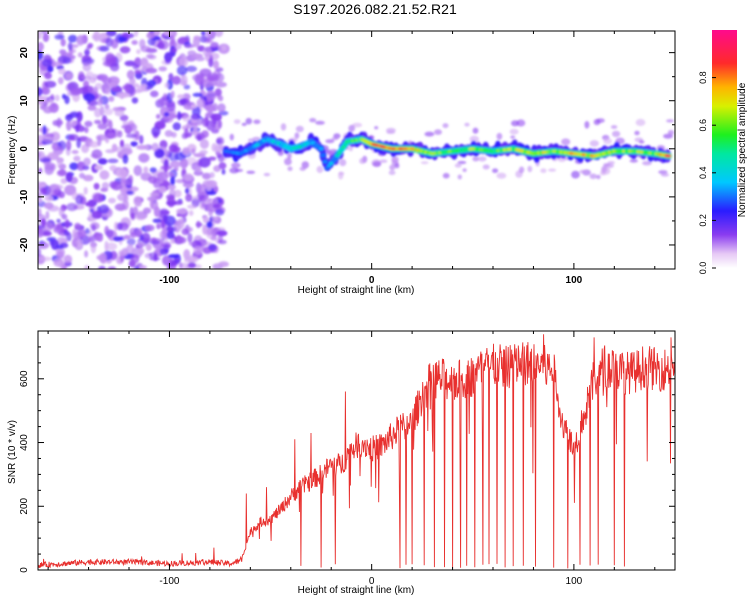 Image resolution: width=750 pixels, height=600 pixels. Describe the element at coordinates (703, 77) in the screenshot. I see `colorbar-tick-label: 0.8` at that location.